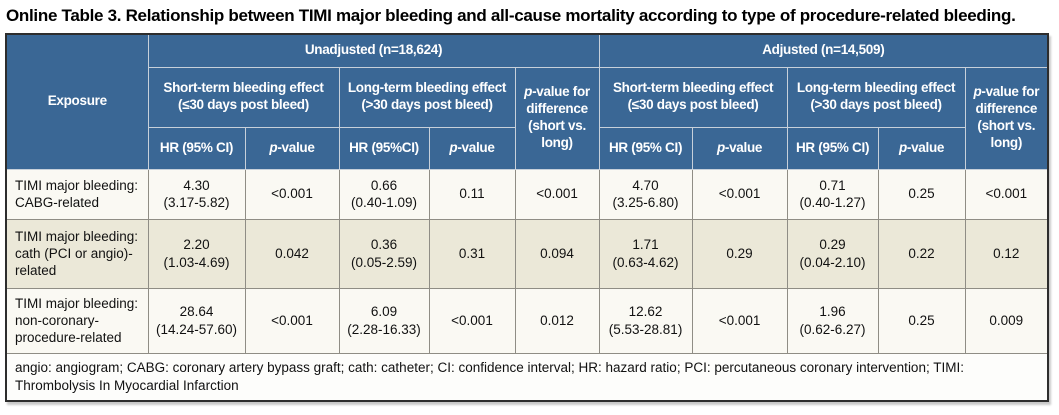  I want to click on cell-unadj-short-hr: 4.30 (3.17-5.82), so click(196, 194).